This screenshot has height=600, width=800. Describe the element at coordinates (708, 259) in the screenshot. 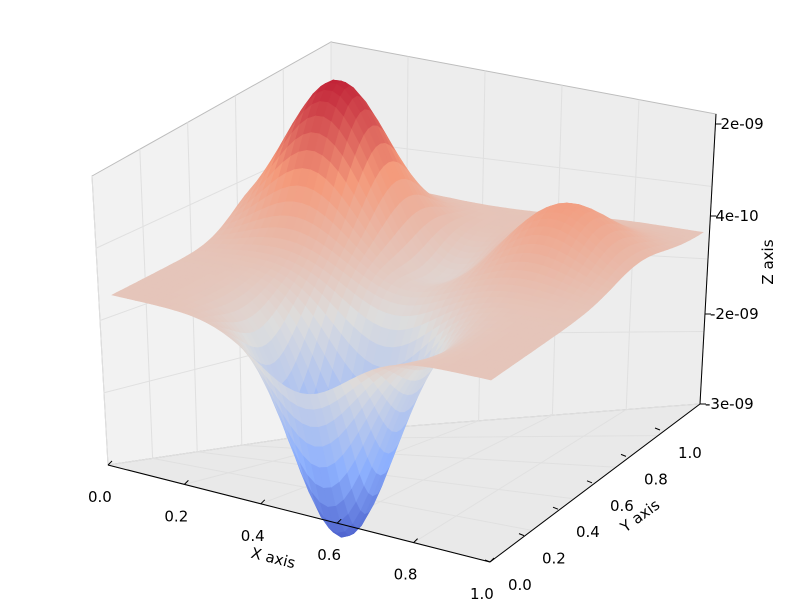

I see `z-axis-line` at that location.